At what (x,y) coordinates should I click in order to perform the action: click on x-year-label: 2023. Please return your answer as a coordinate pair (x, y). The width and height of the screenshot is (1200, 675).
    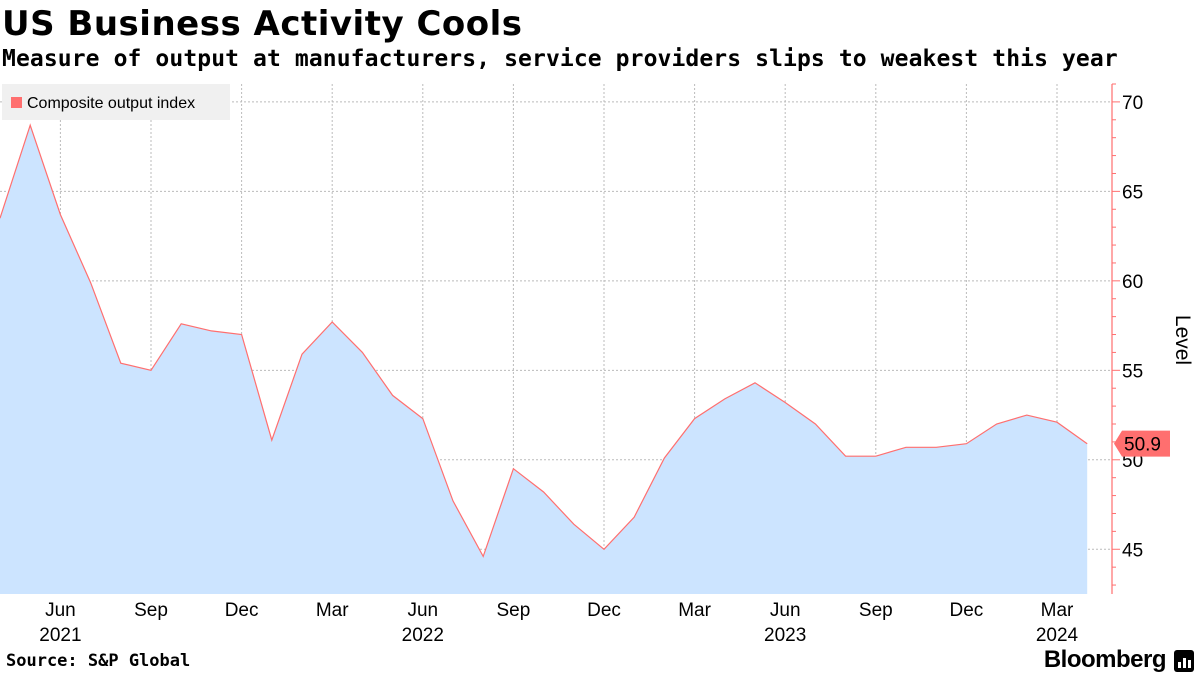
    Looking at the image, I should click on (785, 635).